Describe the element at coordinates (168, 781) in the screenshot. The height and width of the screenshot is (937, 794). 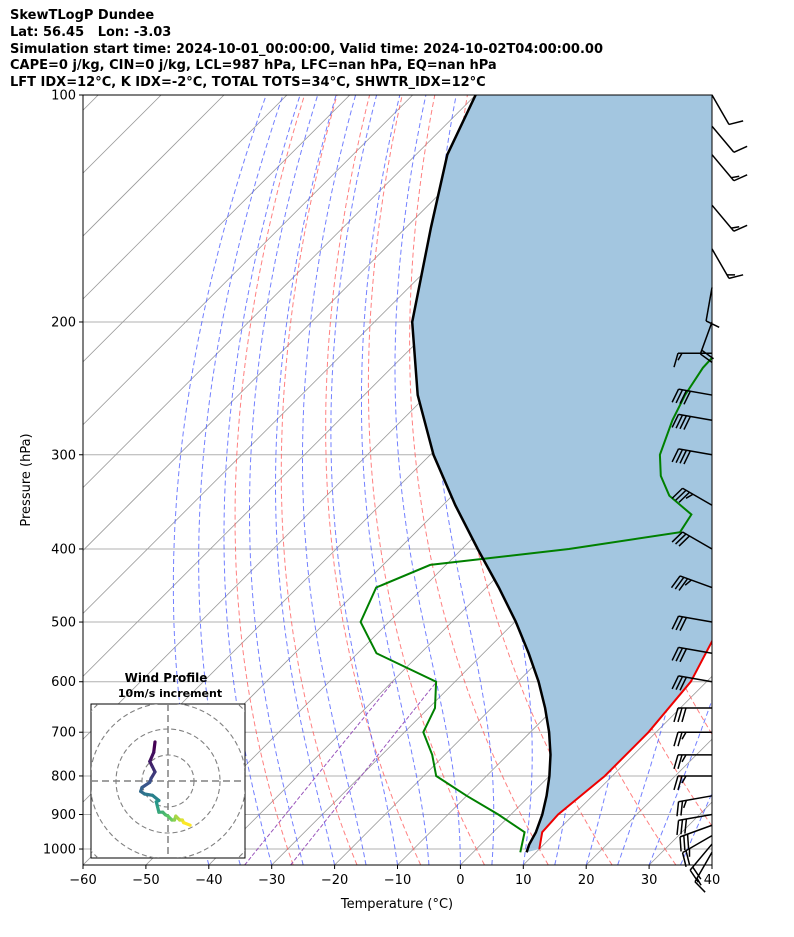
I see `hodograph-plot` at that location.